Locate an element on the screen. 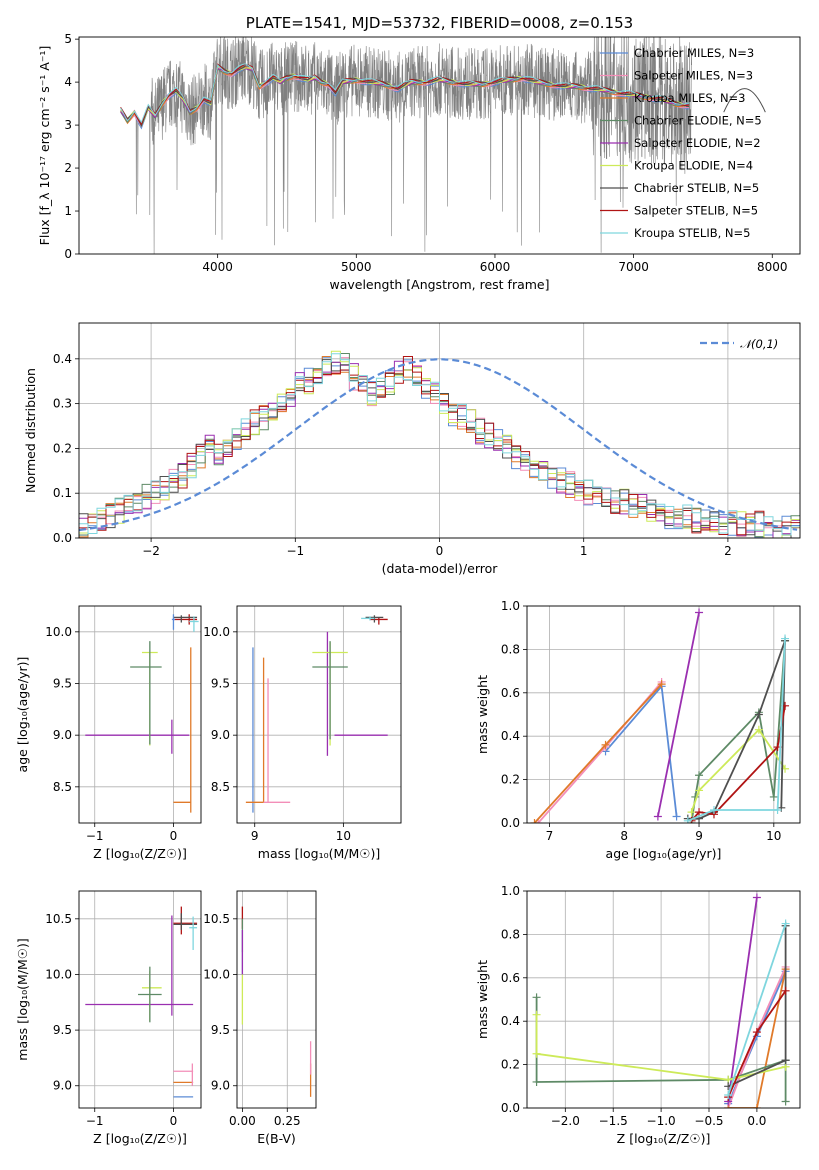 The height and width of the screenshot is (1170, 819). y-tick-label: 2 is located at coordinates (68, 168).